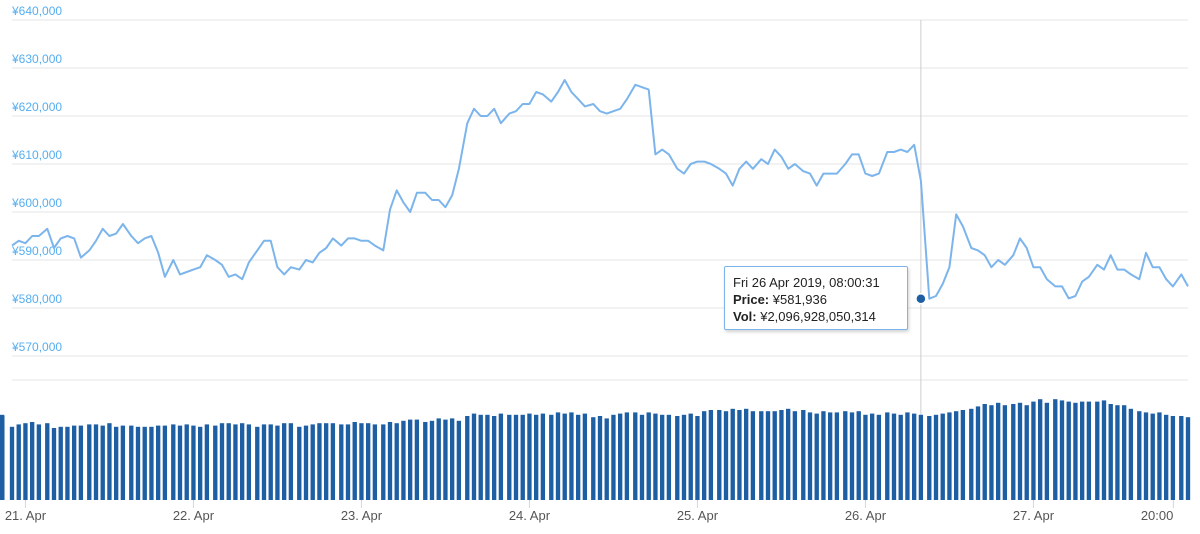 Image resolution: width=1200 pixels, height=534 pixels. Describe the element at coordinates (1157, 515) in the screenshot. I see `time-tick-label: 20:00` at that location.